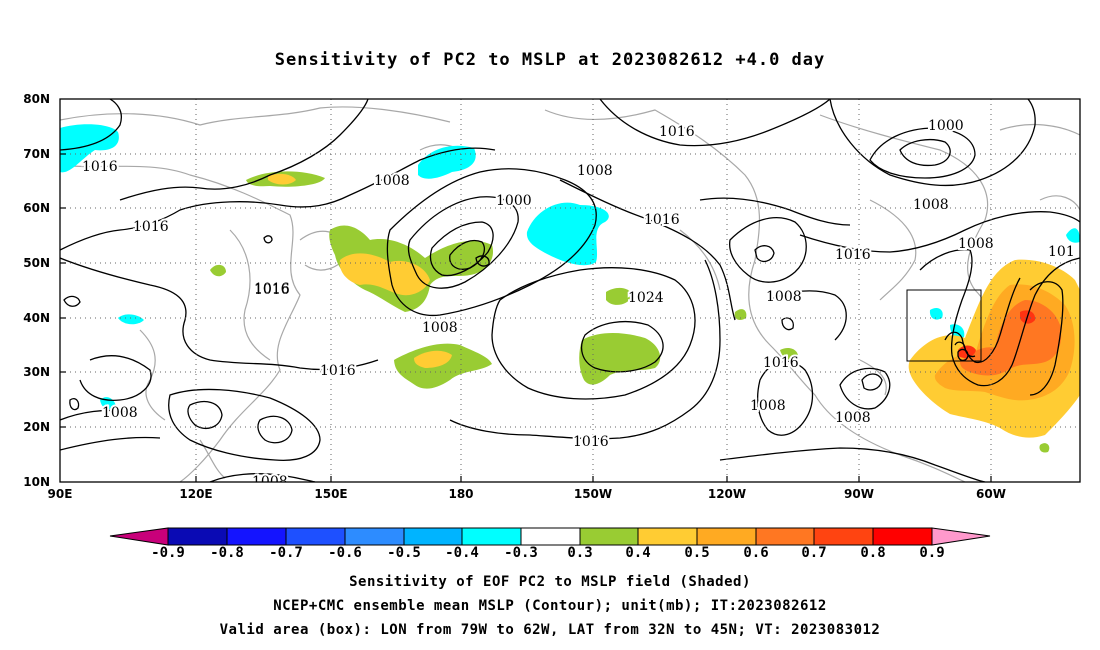 Image resolution: width=1100 pixels, height=650 pixels. Describe the element at coordinates (932, 553) in the screenshot. I see `colorbar-label: 0.9` at that location.